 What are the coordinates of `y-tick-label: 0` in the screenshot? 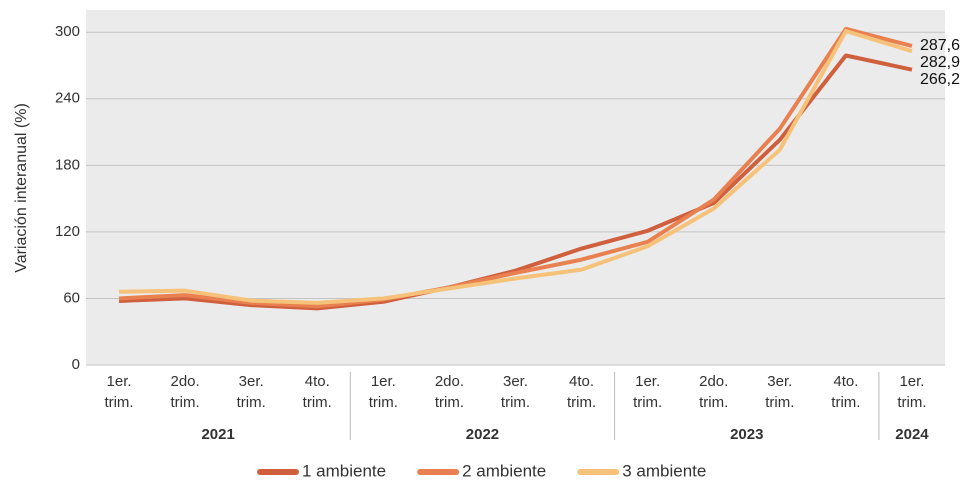 It's located at (76, 364).